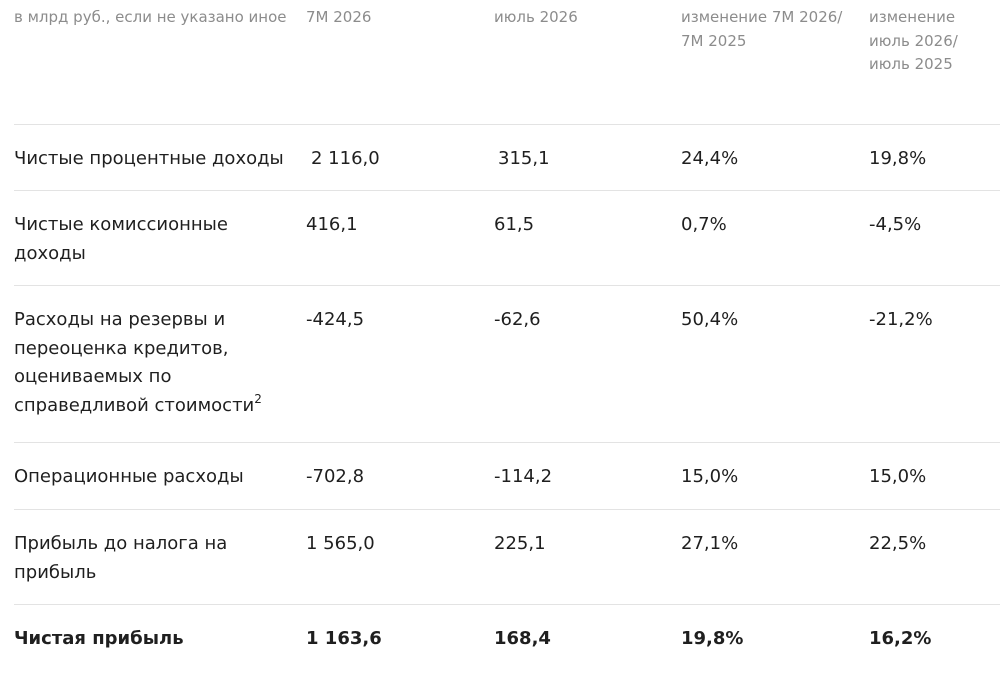 Image resolution: width=1000 pixels, height=677 pixels. I want to click on cell-7m-2026: 416,1, so click(332, 224).